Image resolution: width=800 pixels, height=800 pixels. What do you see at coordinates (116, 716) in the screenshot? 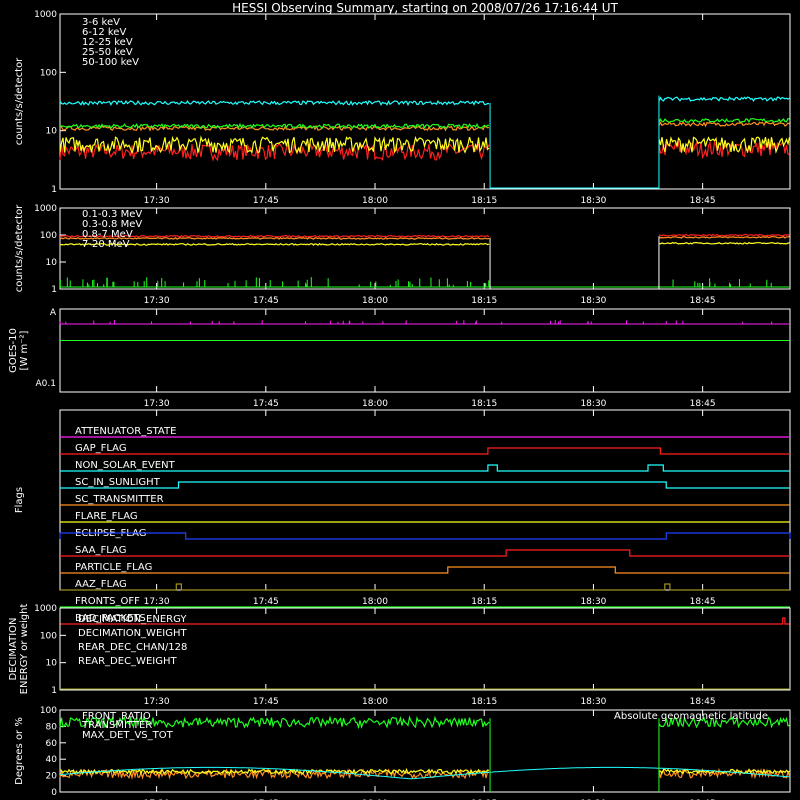
I see `legend-entry: FRONT_RATIO` at bounding box center [116, 716].